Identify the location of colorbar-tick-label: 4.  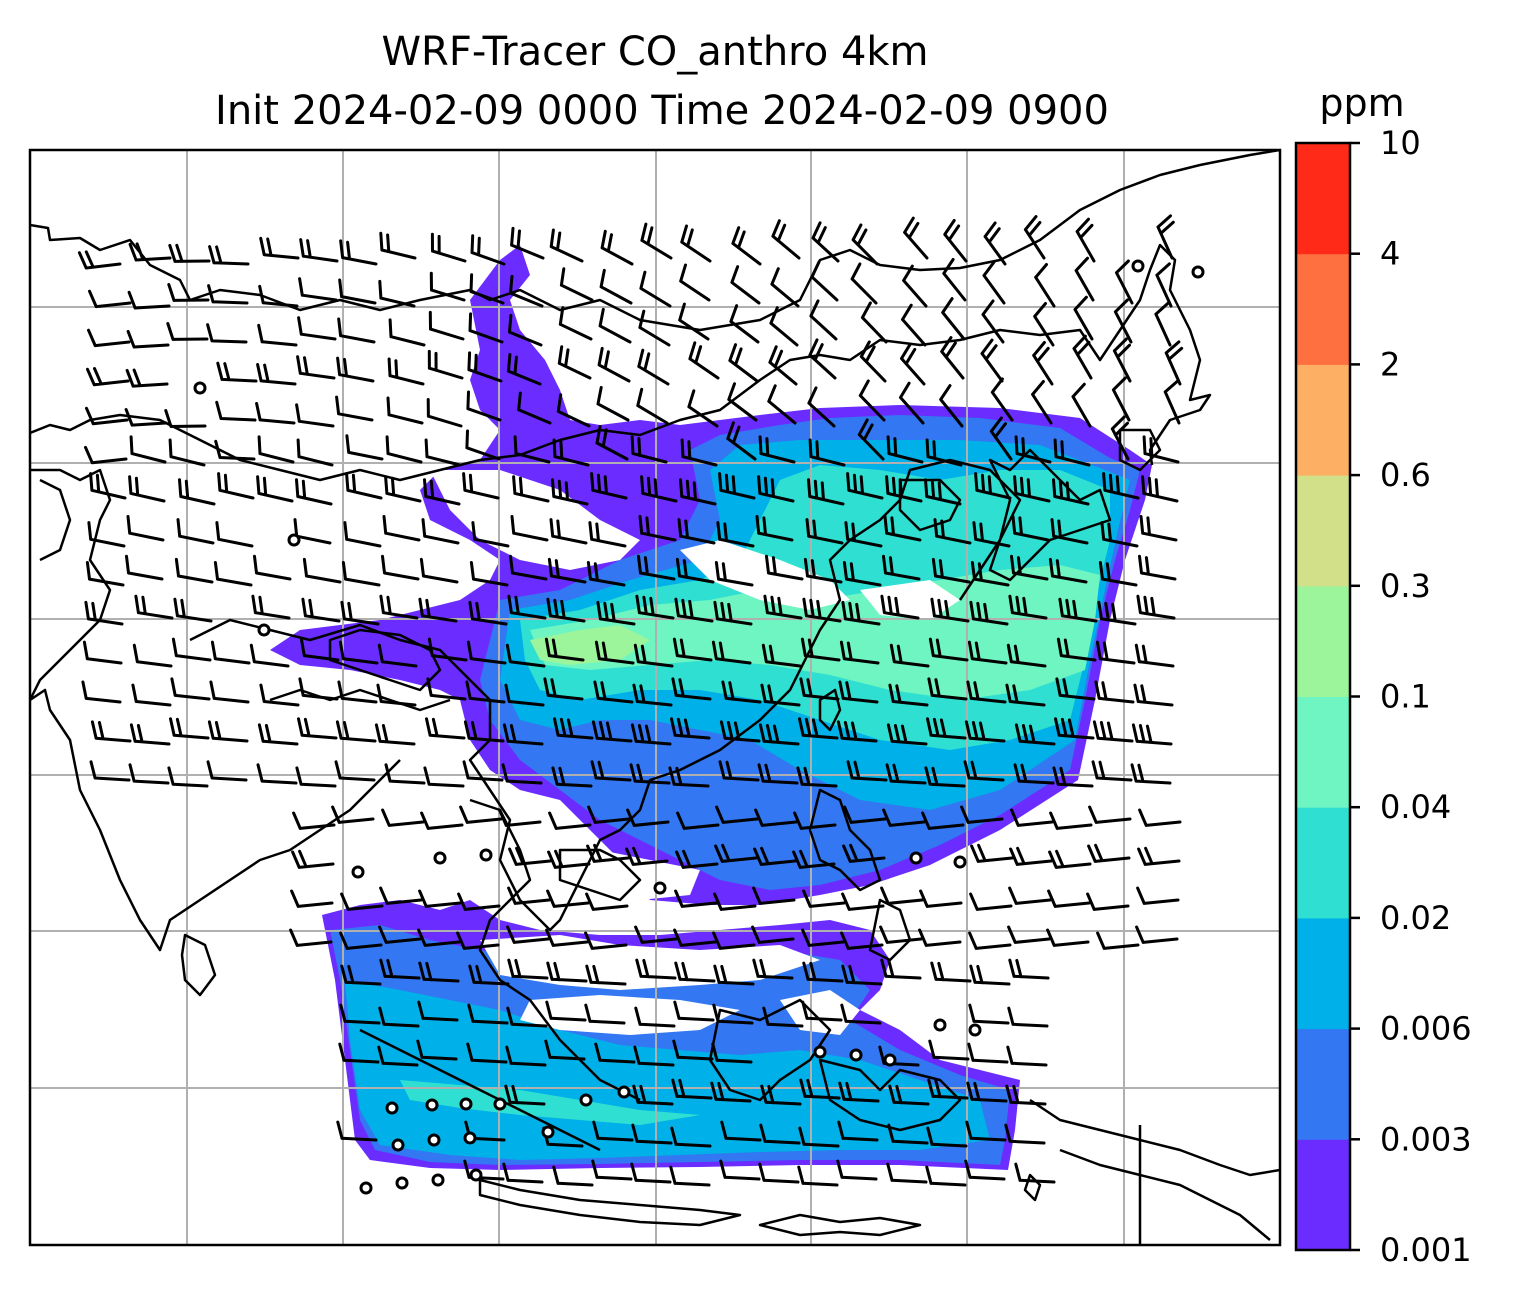
(1390, 254).